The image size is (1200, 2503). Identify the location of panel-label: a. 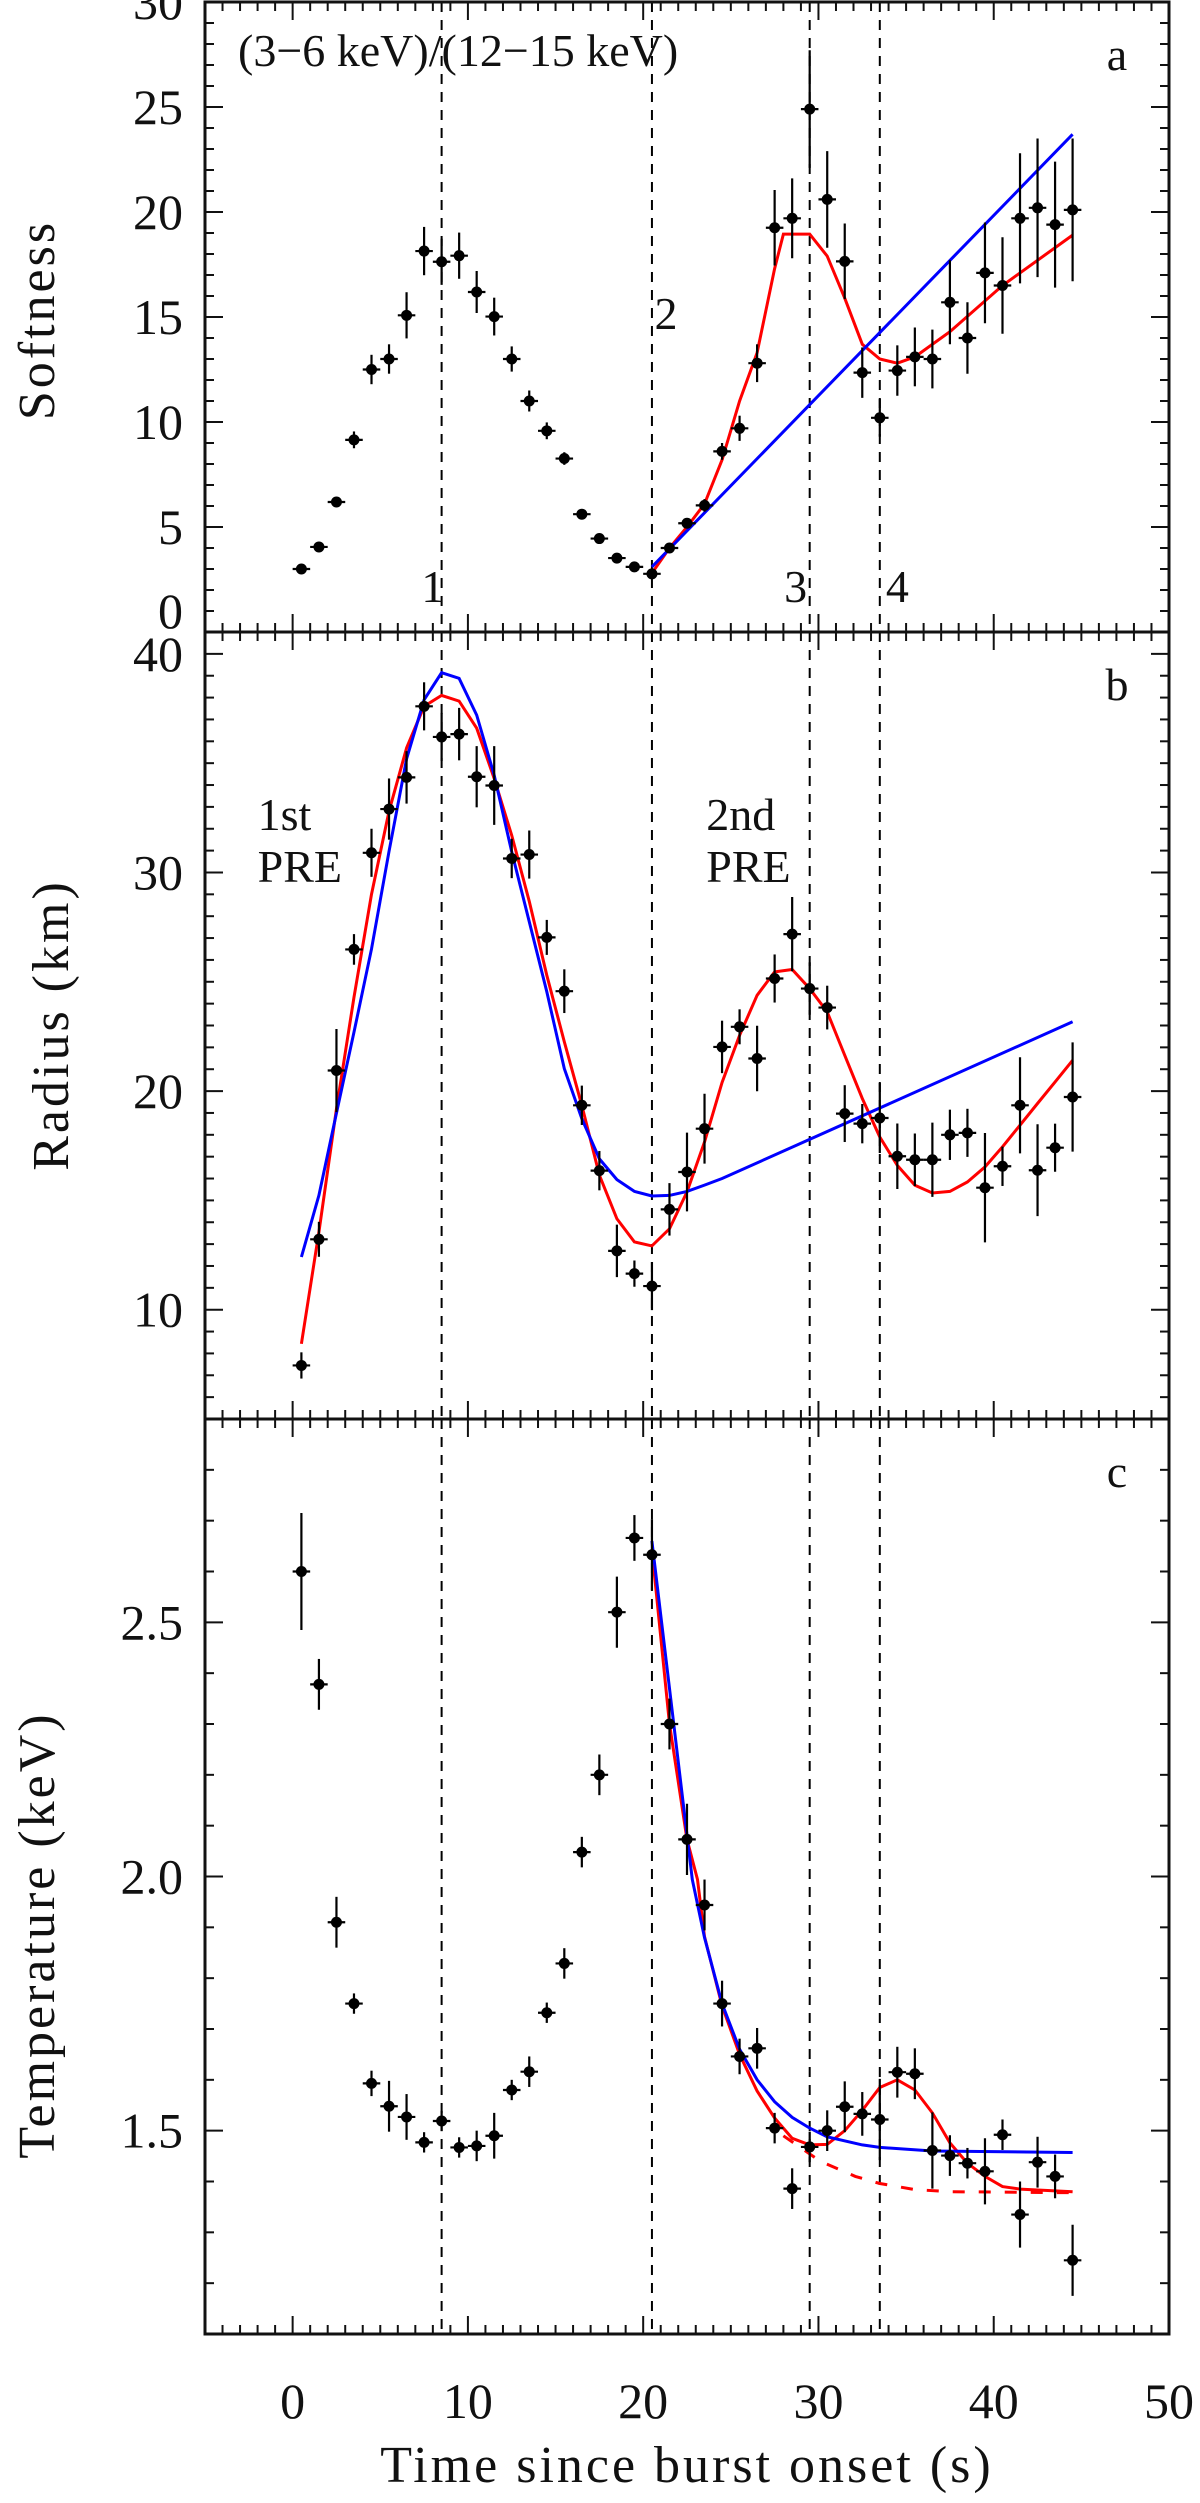
(1117, 54).